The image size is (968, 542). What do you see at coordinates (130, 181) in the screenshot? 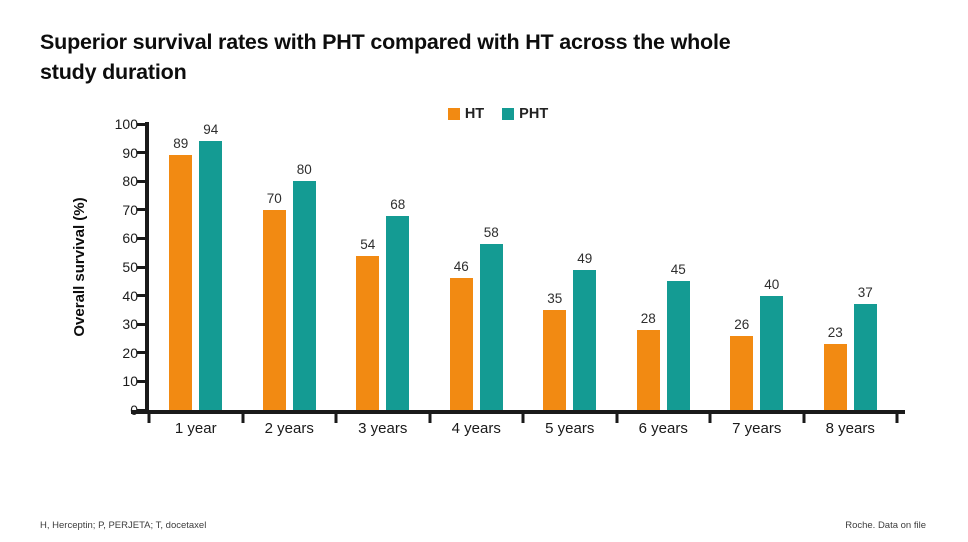
I see `y-tick-label: 80` at bounding box center [130, 181].